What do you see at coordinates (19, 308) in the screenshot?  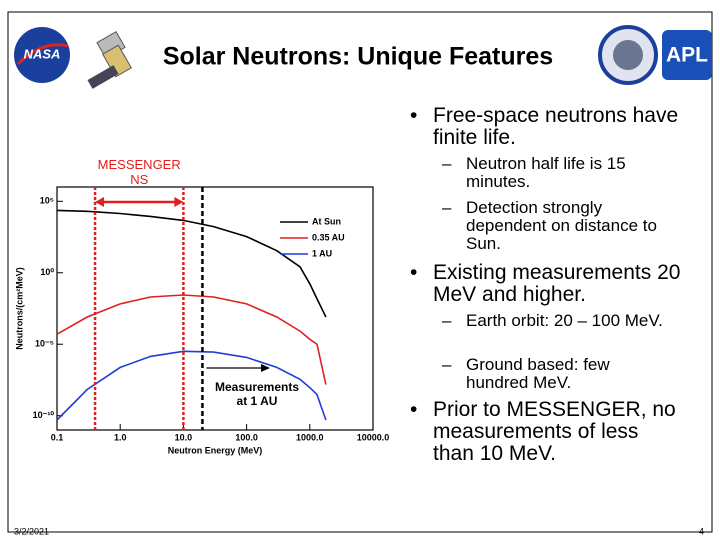 I see `y-axis-label: Neutrons/(cm²MeV)` at bounding box center [19, 308].